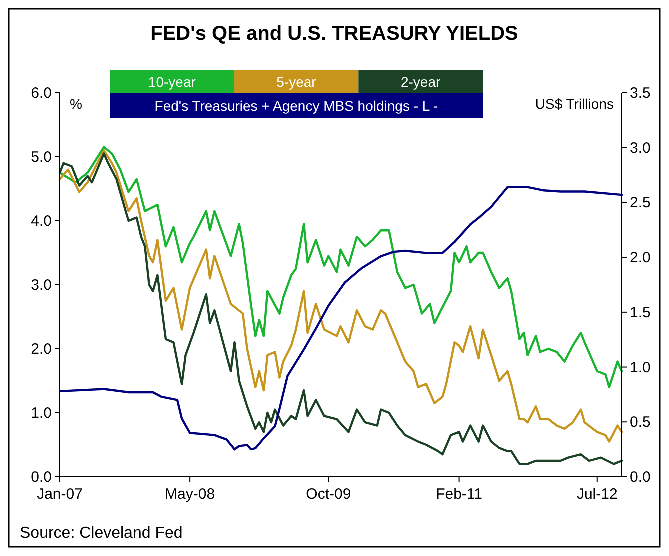 This screenshot has width=669, height=556. Describe the element at coordinates (41, 157) in the screenshot. I see `y-tick-label: 5.0` at that location.